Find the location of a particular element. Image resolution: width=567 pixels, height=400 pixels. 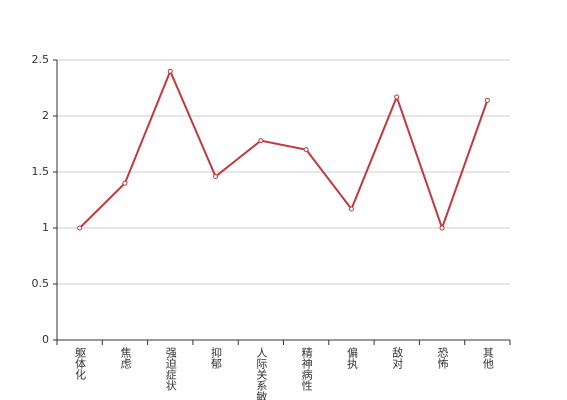

x-tick-label: 偏执 is located at coordinates (351, 358).